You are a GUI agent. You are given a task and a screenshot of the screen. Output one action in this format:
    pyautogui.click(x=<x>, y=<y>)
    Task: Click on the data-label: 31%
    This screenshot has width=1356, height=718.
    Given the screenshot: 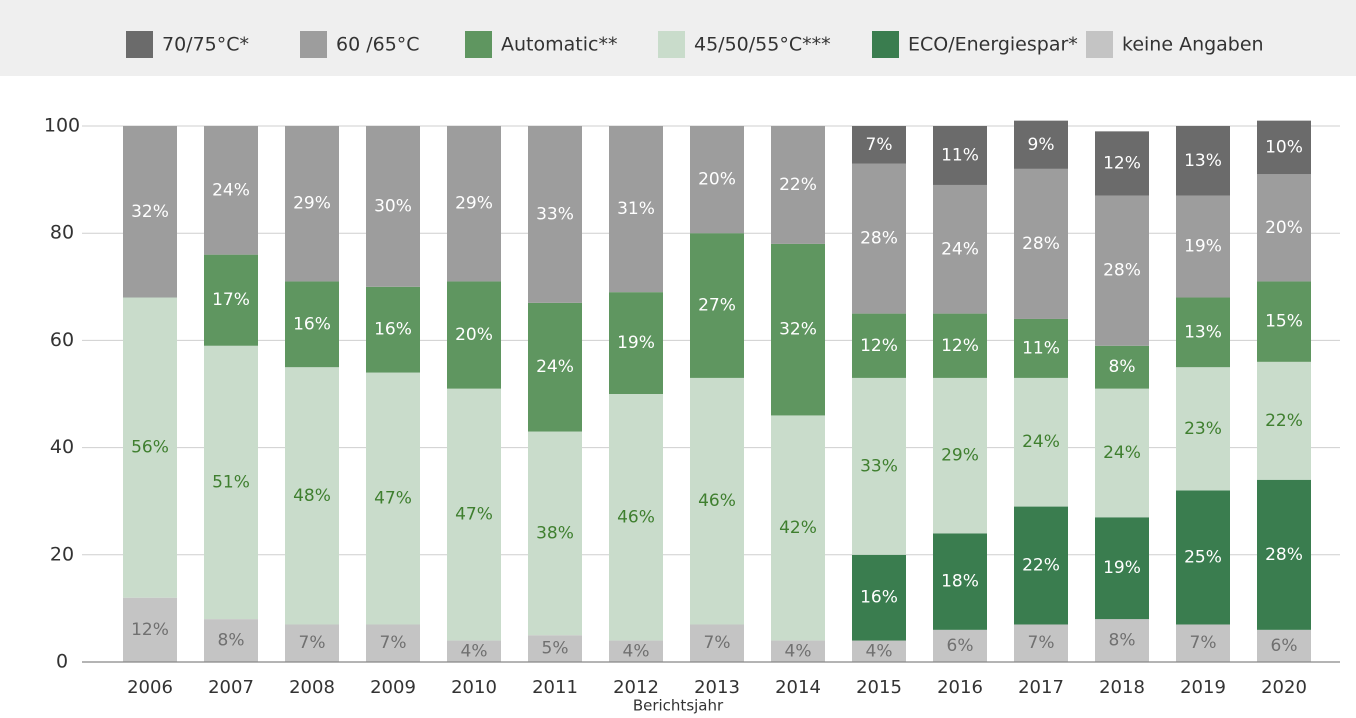 What is the action you would take?
    pyautogui.click(x=636, y=209)
    